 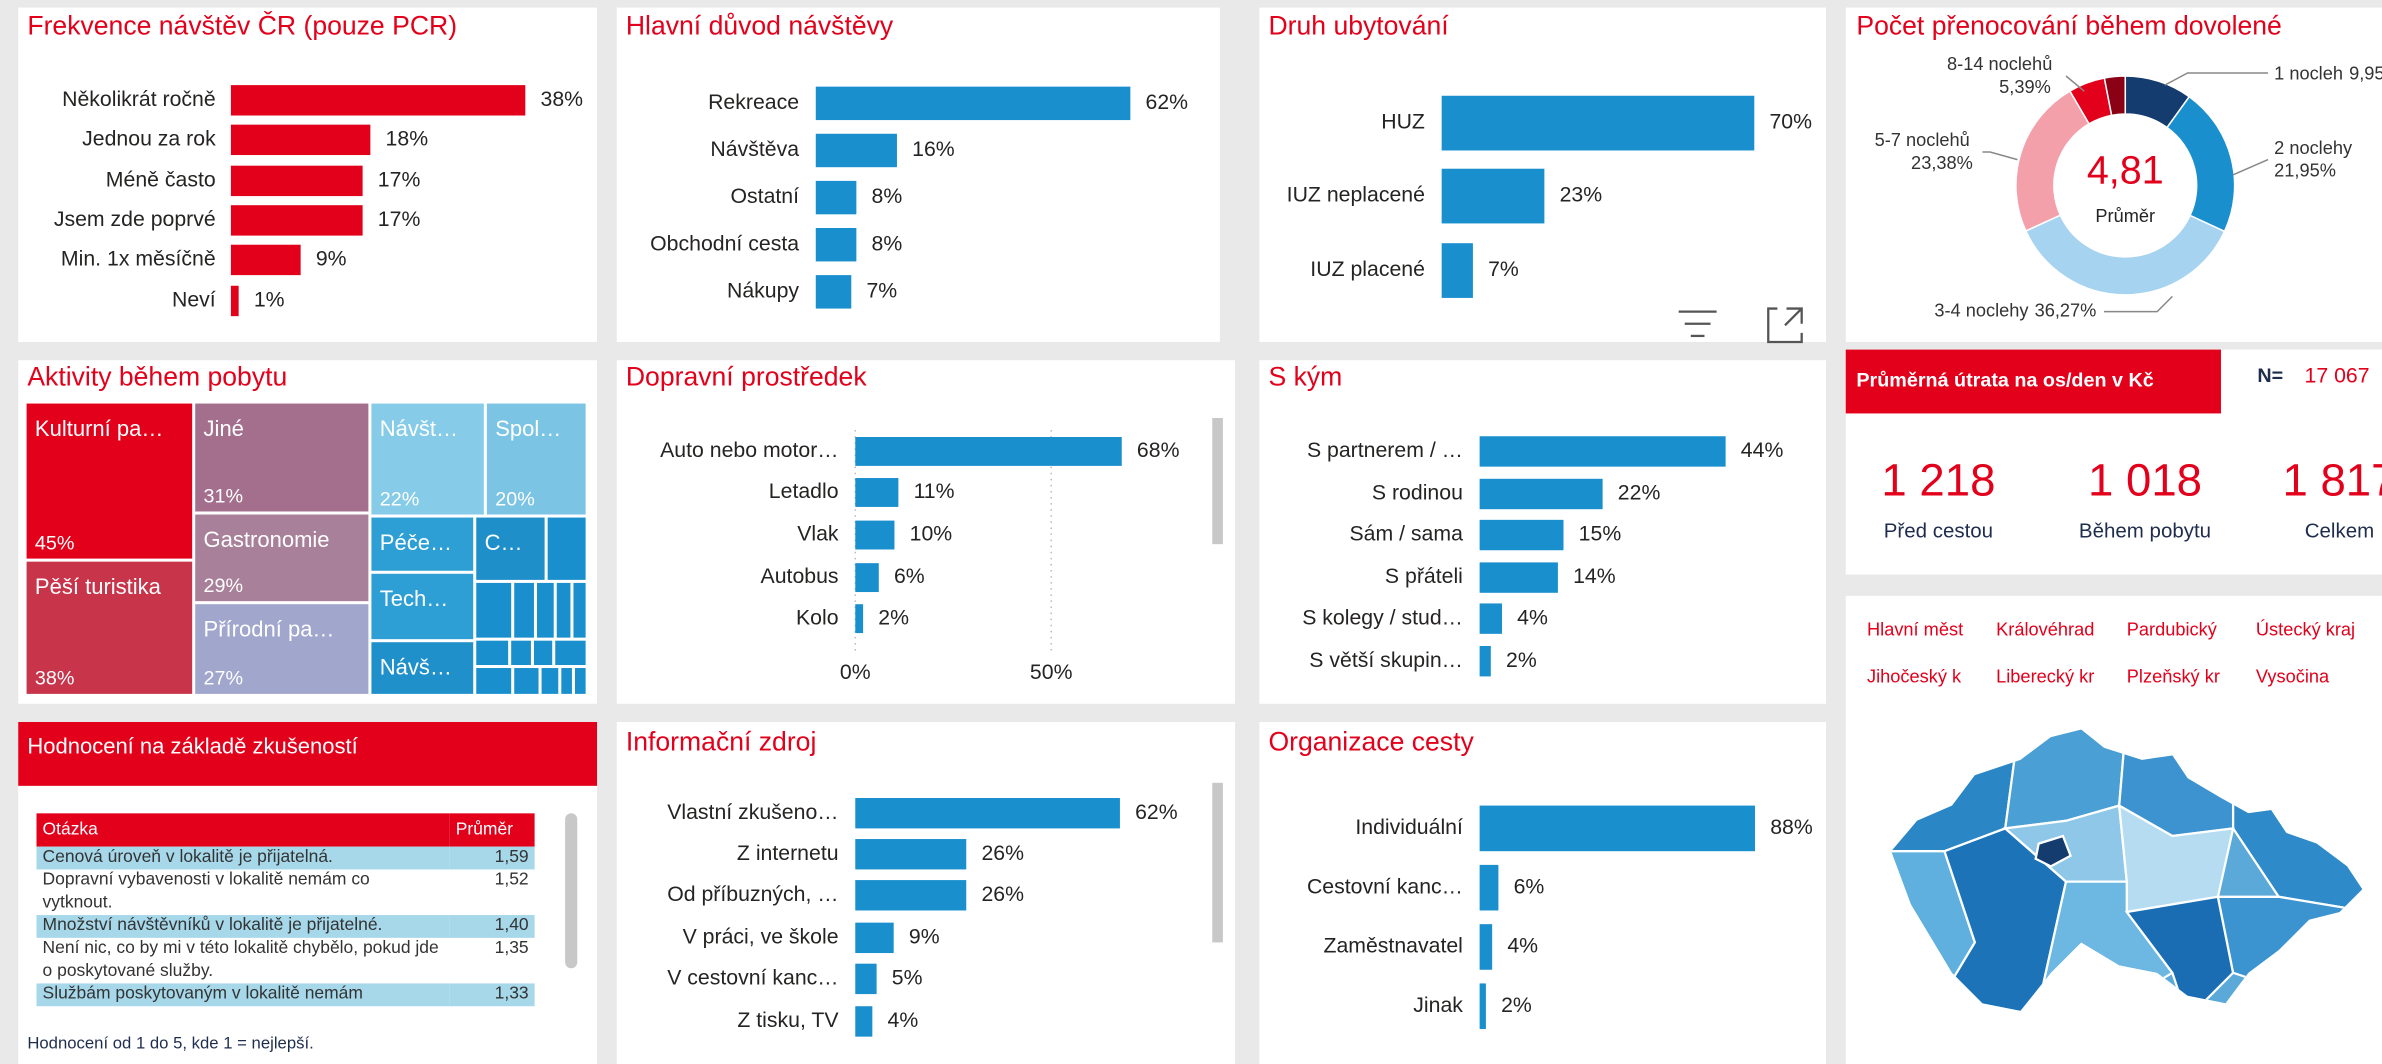 What do you see at coordinates (2053, 851) in the screenshot?
I see `map-region-prague` at bounding box center [2053, 851].